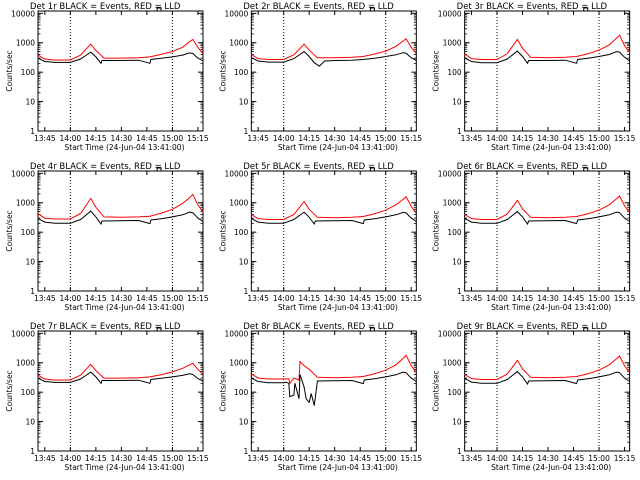 The height and width of the screenshot is (480, 640). What do you see at coordinates (318, 7) in the screenshot?
I see `panel-title: Det 2r BLACK = Events, RED = LLD` at bounding box center [318, 7].